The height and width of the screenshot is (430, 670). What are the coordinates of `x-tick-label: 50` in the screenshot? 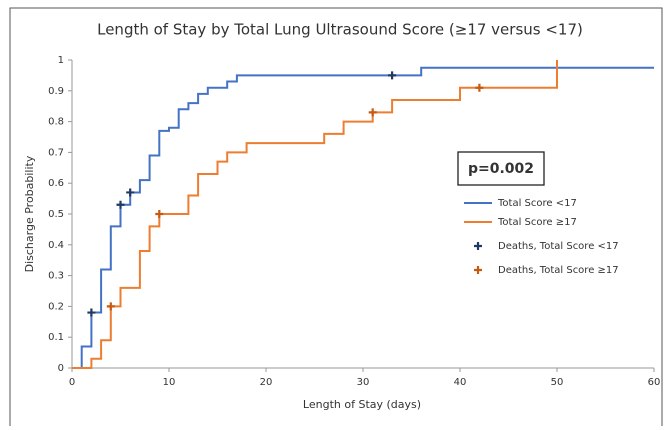 It's located at (557, 382).